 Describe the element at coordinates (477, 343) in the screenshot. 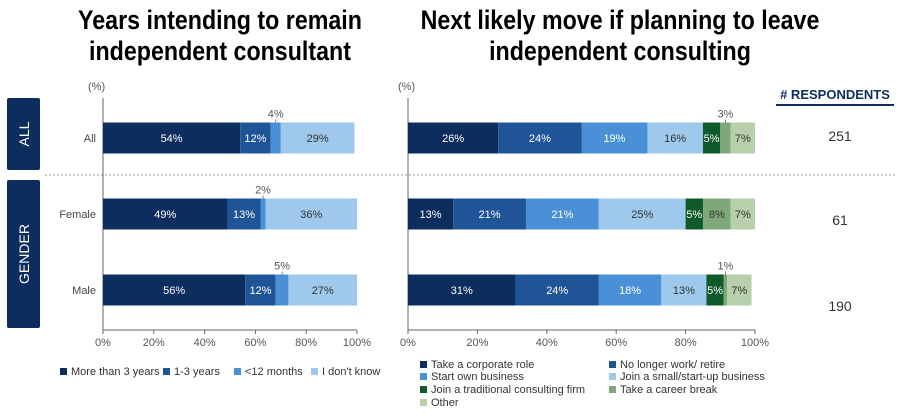

I see `right-x-tick-label: 20%` at that location.